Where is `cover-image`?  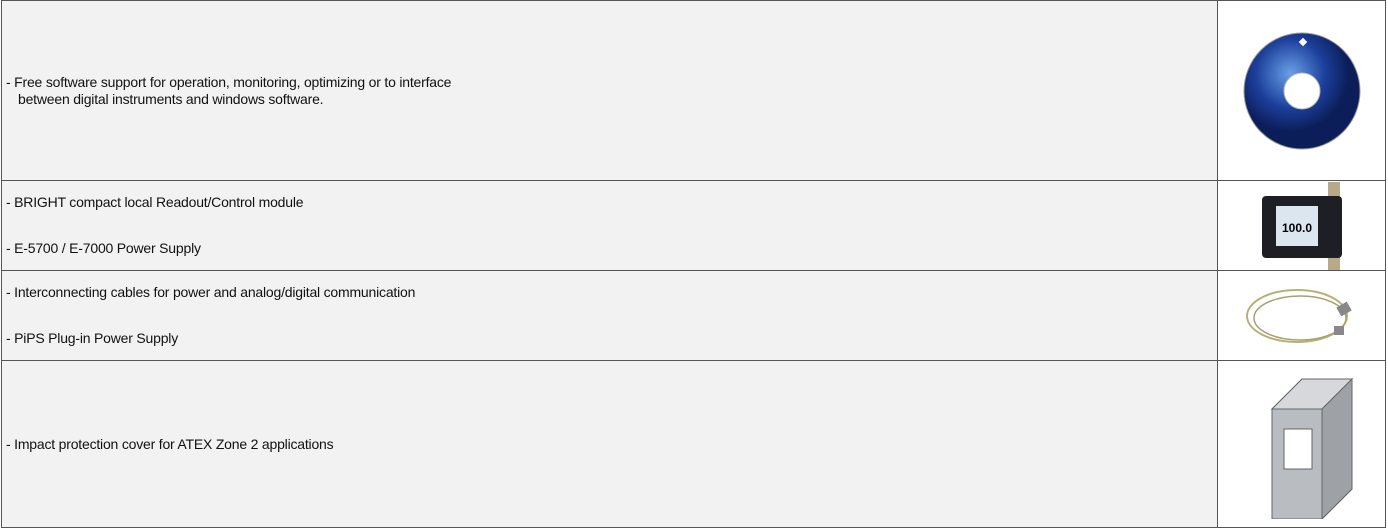 cover-image is located at coordinates (1311, 448).